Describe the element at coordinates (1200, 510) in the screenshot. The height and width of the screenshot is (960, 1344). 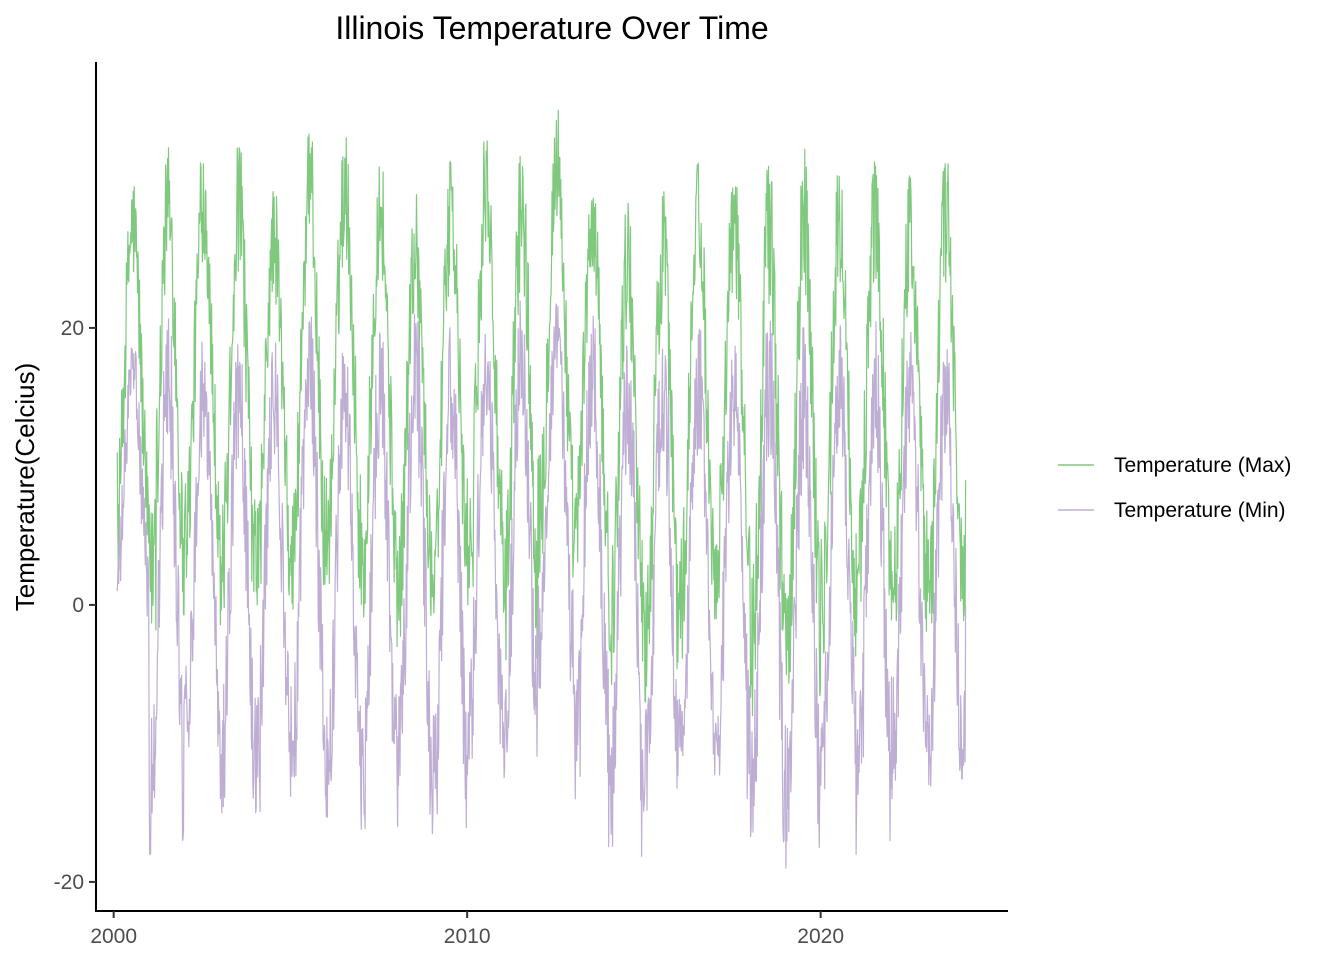
I see `legend-label-1: Temperature (Min)` at that location.